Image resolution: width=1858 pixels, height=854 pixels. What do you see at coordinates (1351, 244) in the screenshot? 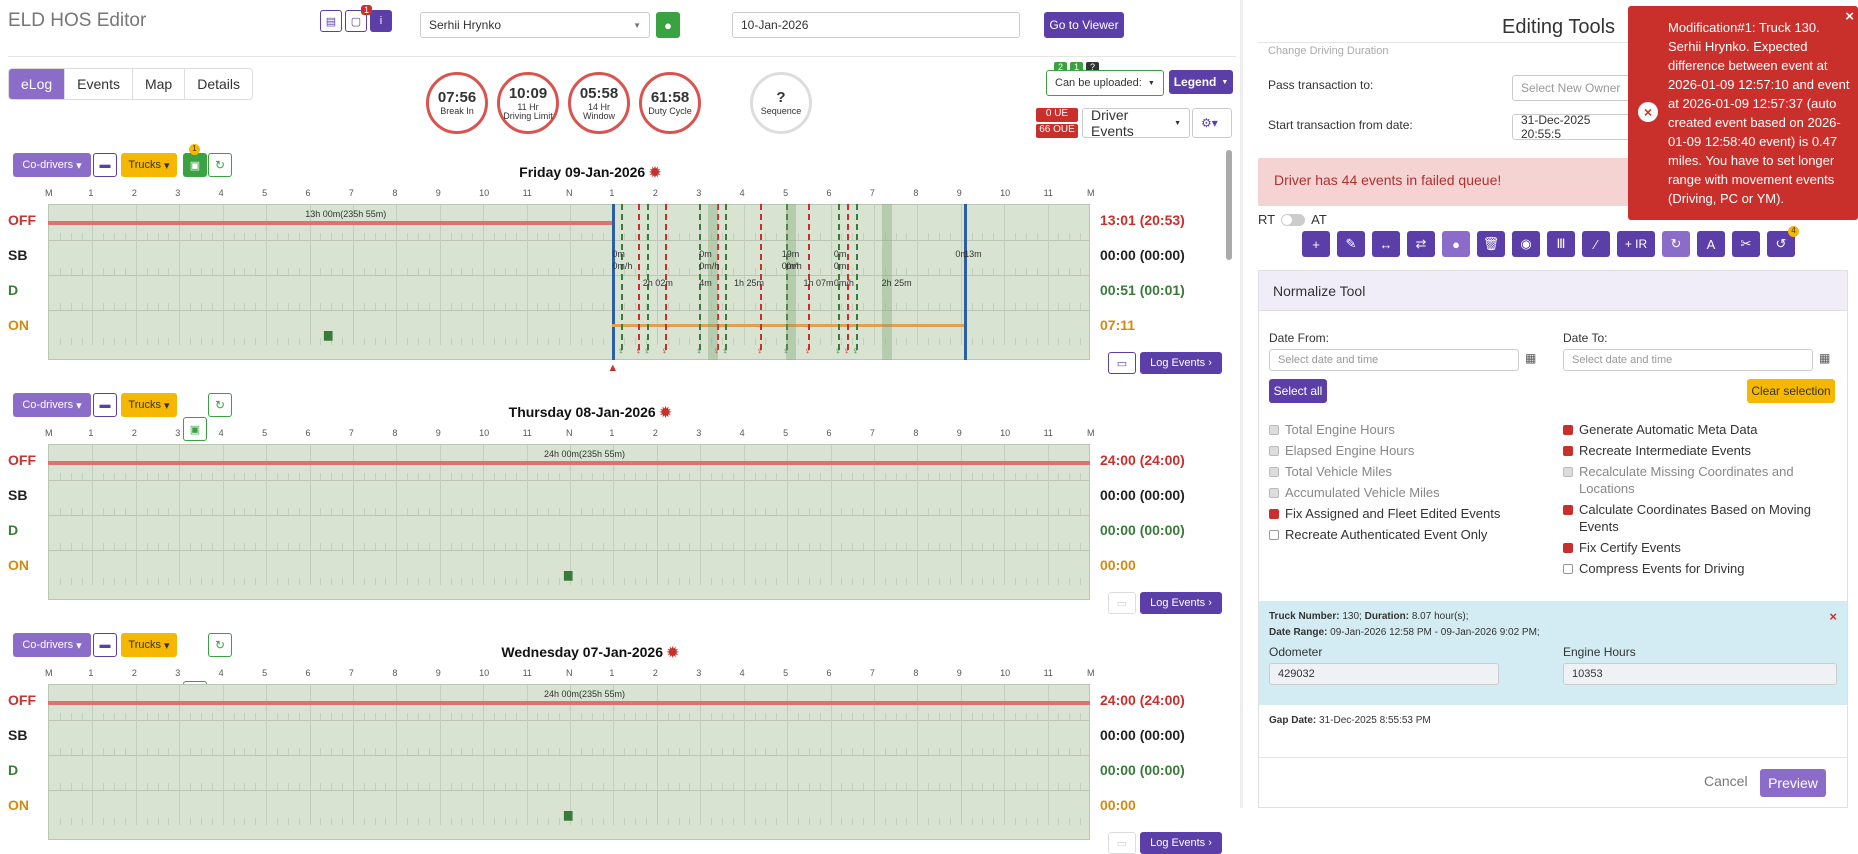
I see `edit-pencil-icon: ✎` at bounding box center [1351, 244].